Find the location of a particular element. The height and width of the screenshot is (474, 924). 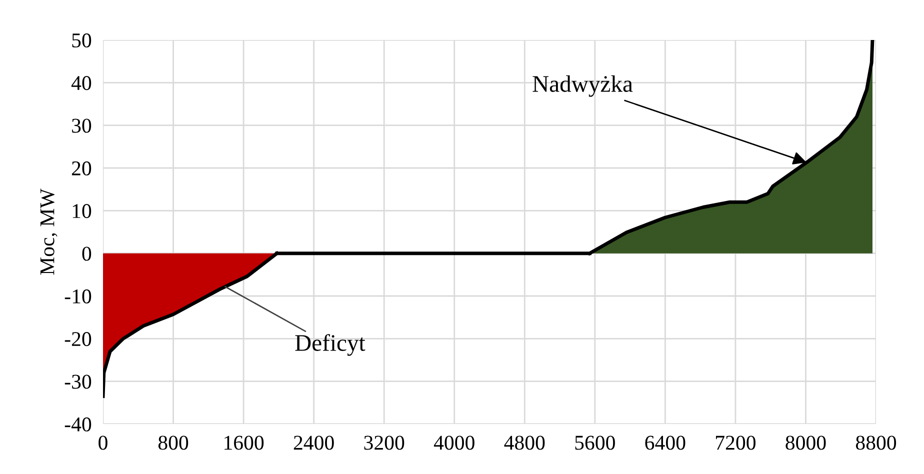

y-tick-label: 0 is located at coordinates (87, 253).